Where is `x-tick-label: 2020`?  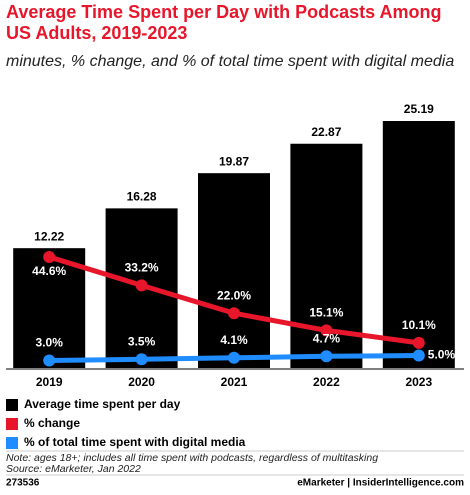
x-tick-label: 2020 is located at coordinates (141, 382).